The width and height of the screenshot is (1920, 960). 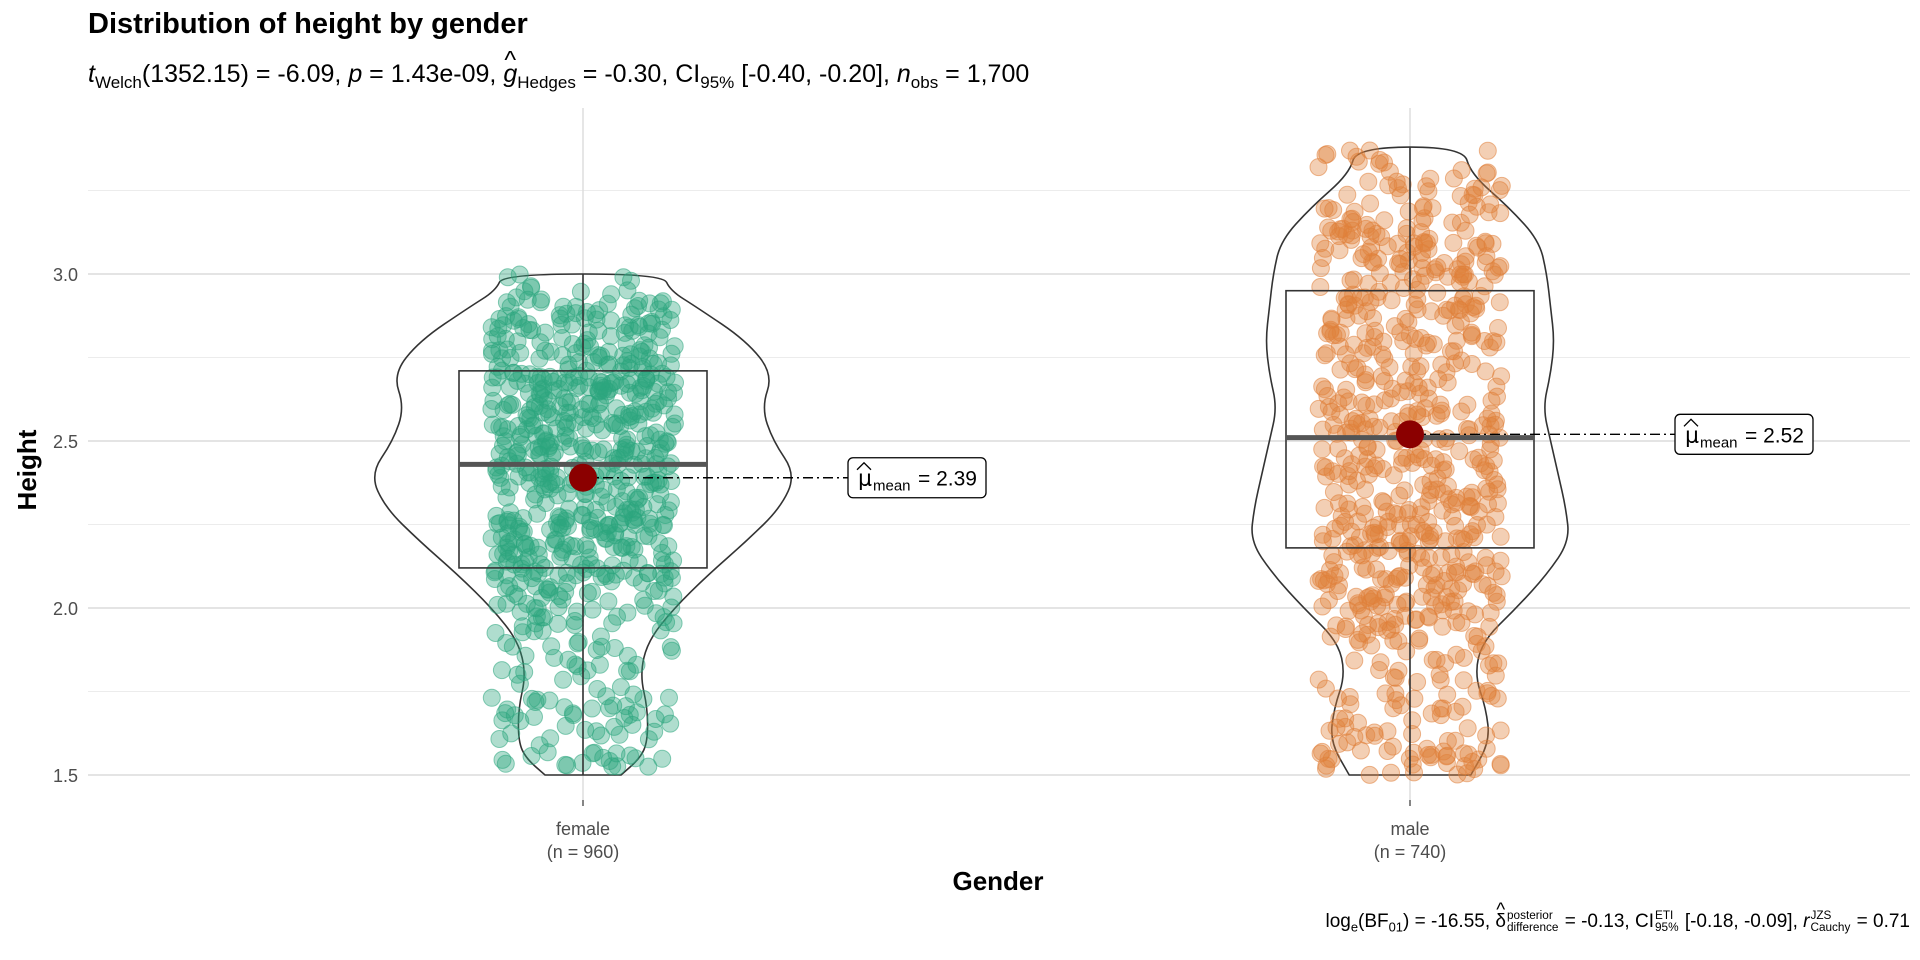 I want to click on caption-r-value: 0.71, so click(x=1891, y=921).